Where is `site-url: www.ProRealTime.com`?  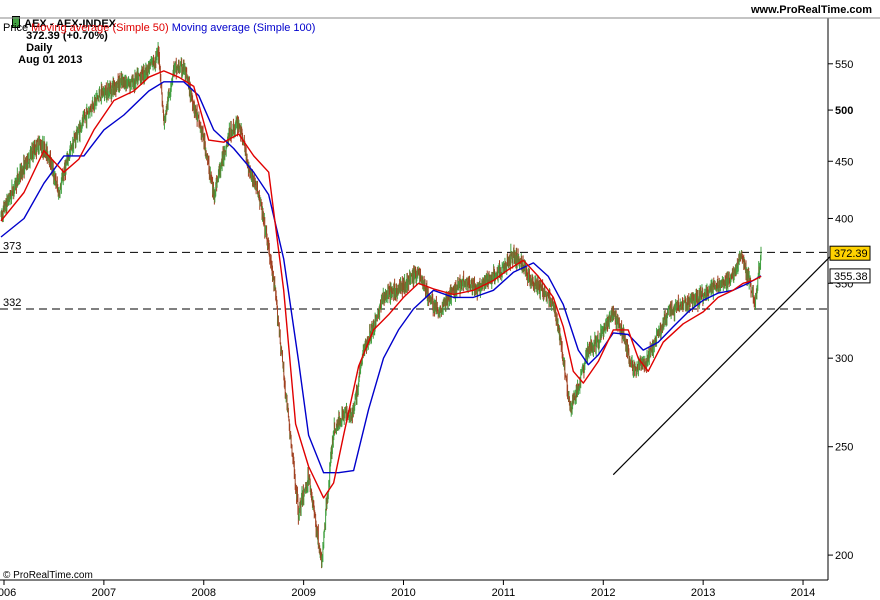 site-url: www.ProRealTime.com is located at coordinates (811, 10).